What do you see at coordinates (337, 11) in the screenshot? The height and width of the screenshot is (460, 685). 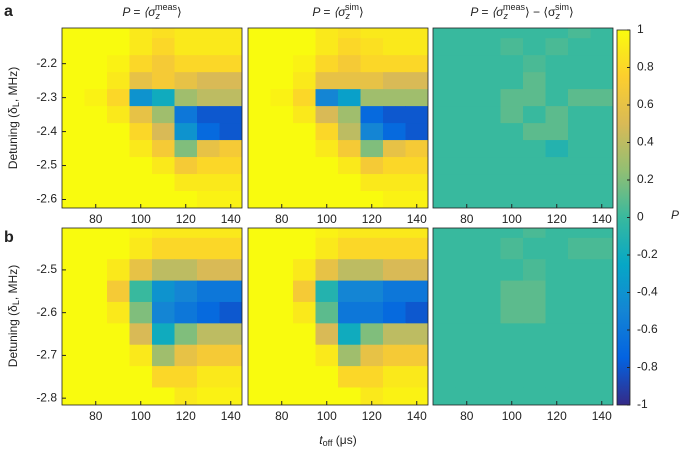 I see `panel-title: P = ⟨σzsim⟩` at bounding box center [337, 11].